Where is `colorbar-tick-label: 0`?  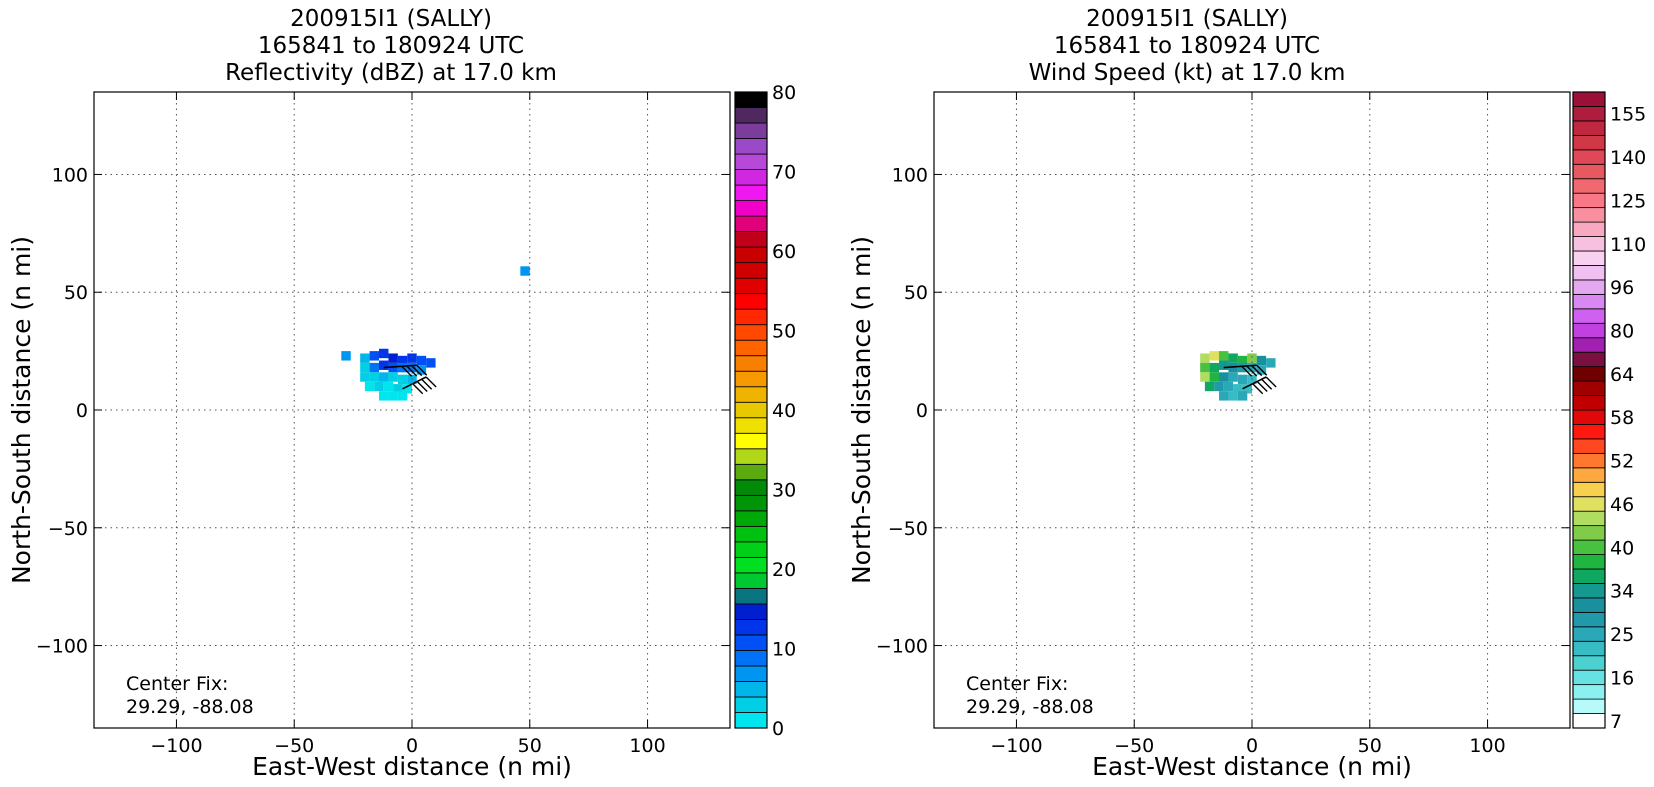 colorbar-tick-label: 0 is located at coordinates (778, 729).